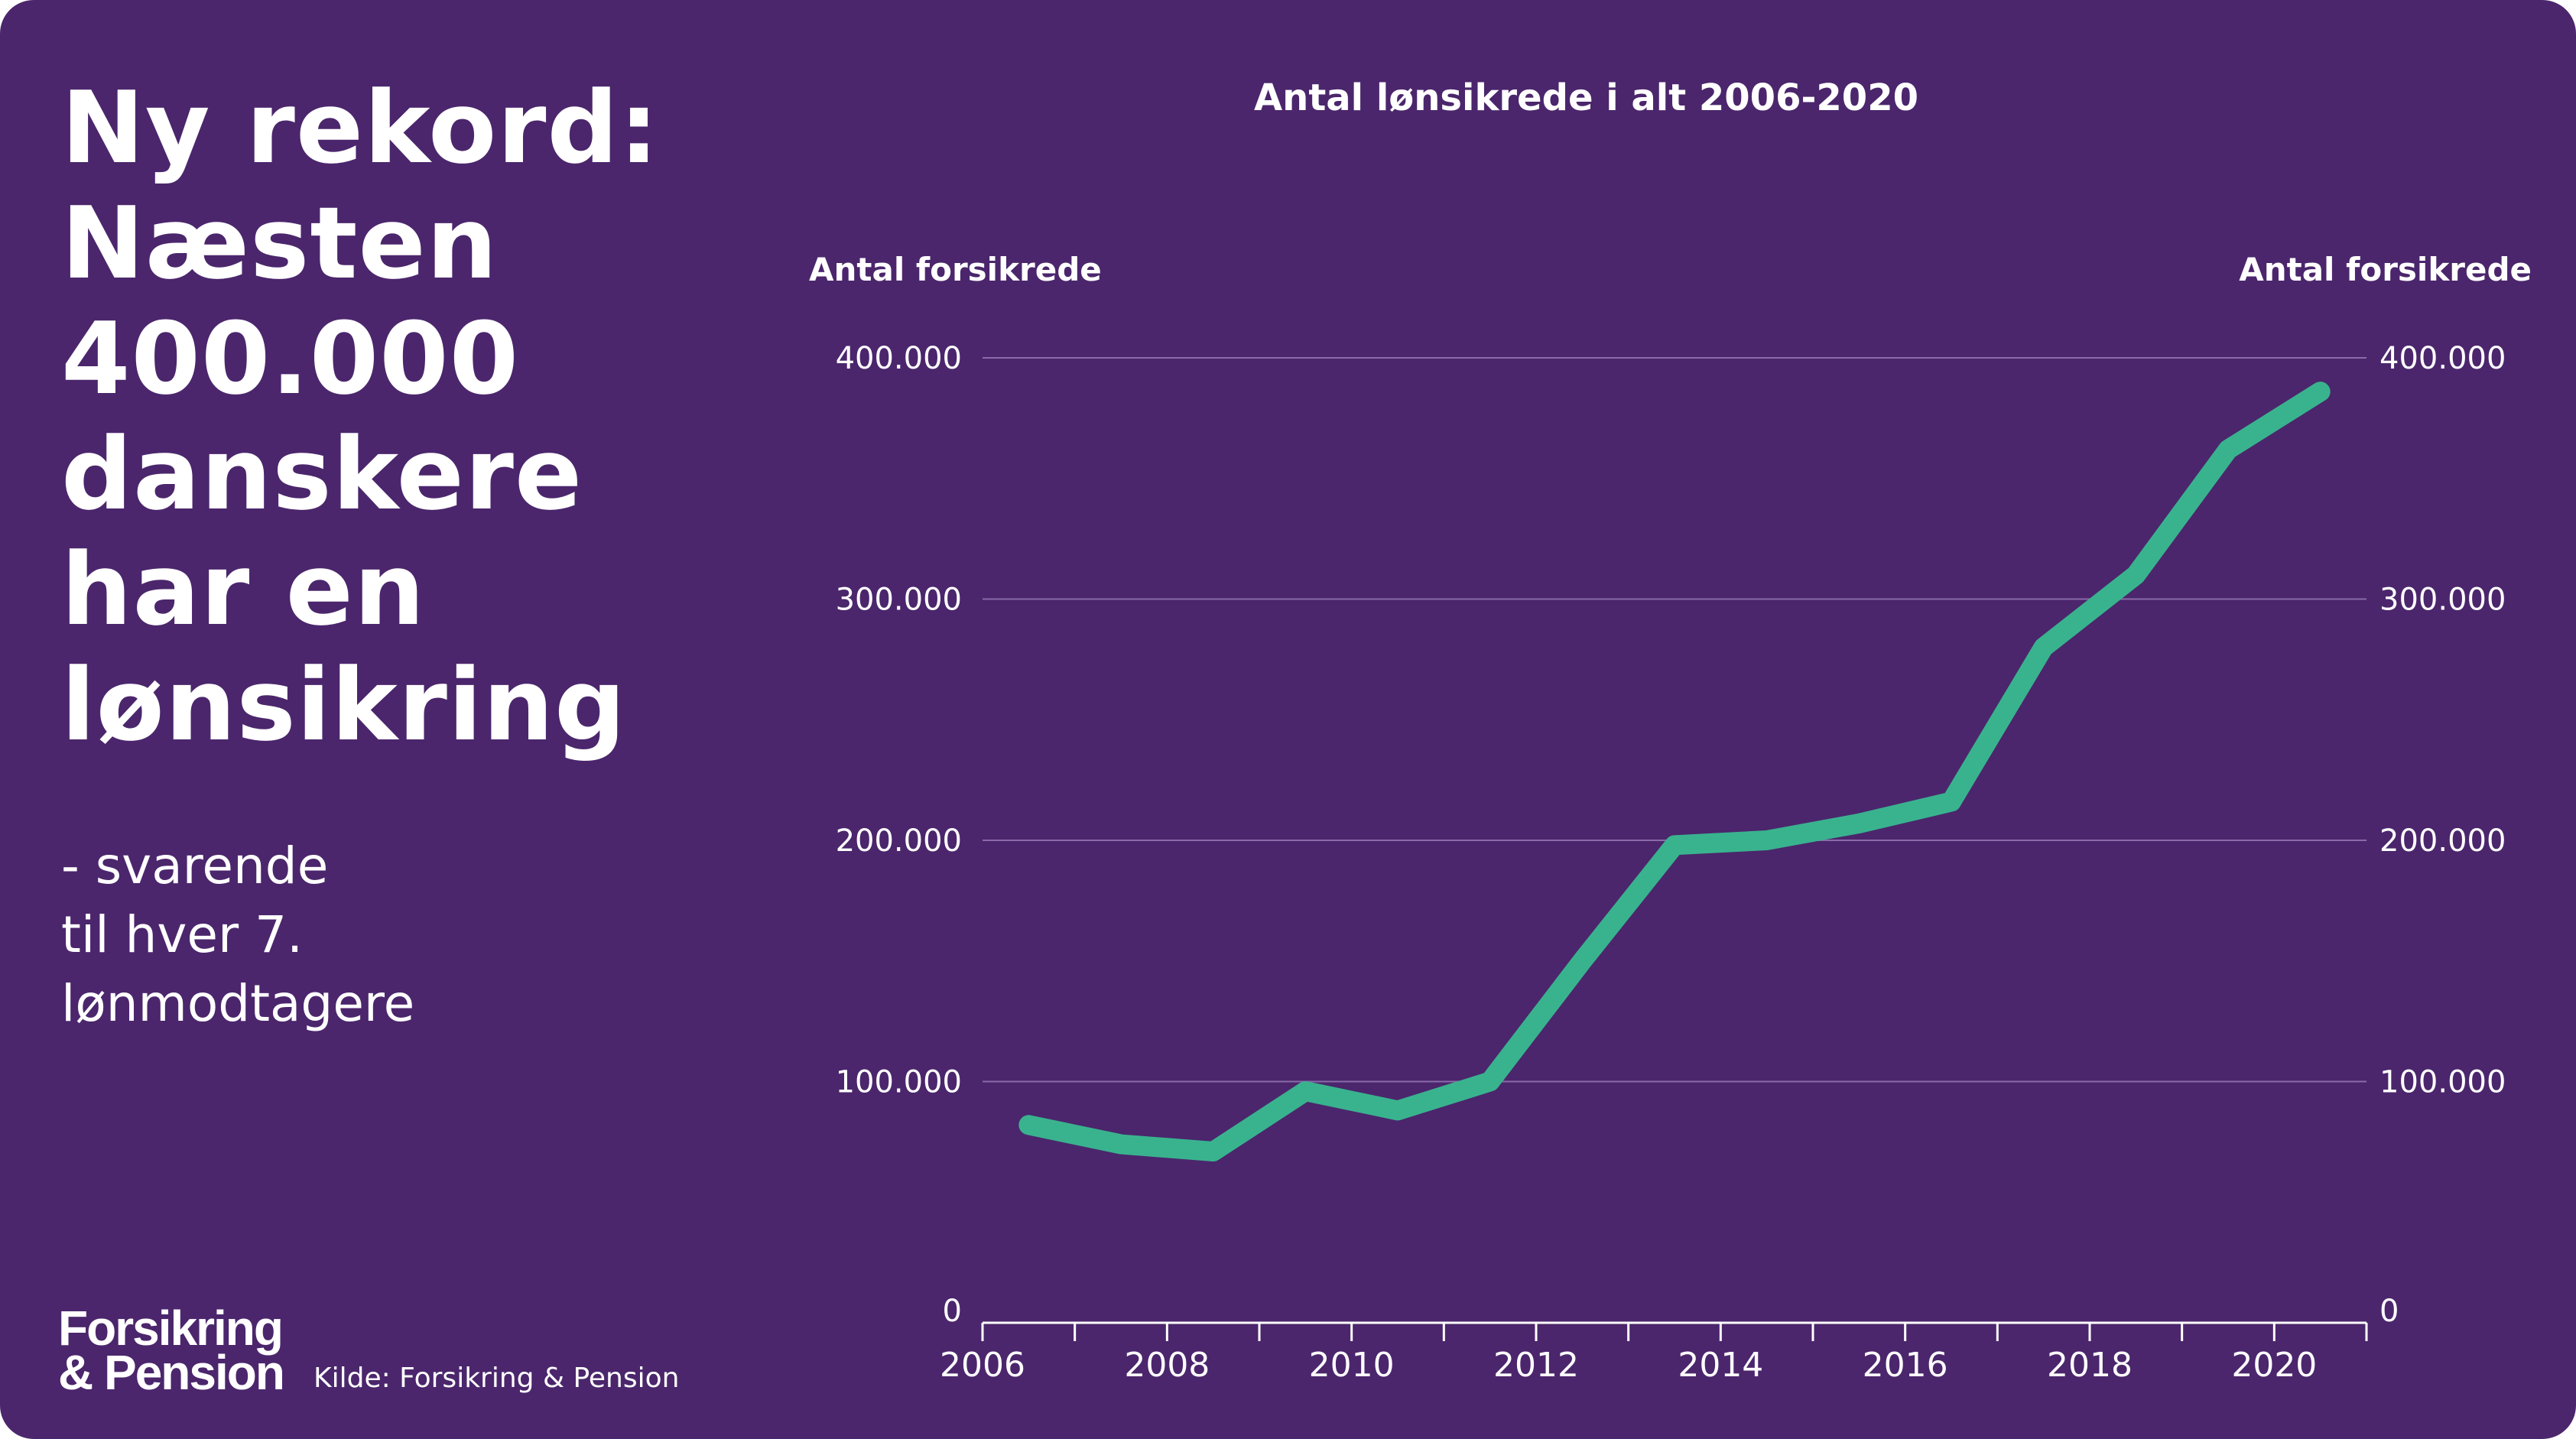 The height and width of the screenshot is (1439, 2576). I want to click on chart-title: Antal lønsikrede i alt 2006-2020, so click(1586, 97).